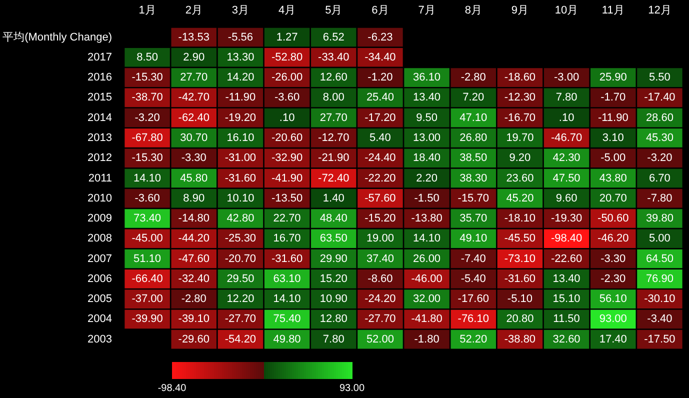  I want to click on data-label: 45.80, so click(194, 178).